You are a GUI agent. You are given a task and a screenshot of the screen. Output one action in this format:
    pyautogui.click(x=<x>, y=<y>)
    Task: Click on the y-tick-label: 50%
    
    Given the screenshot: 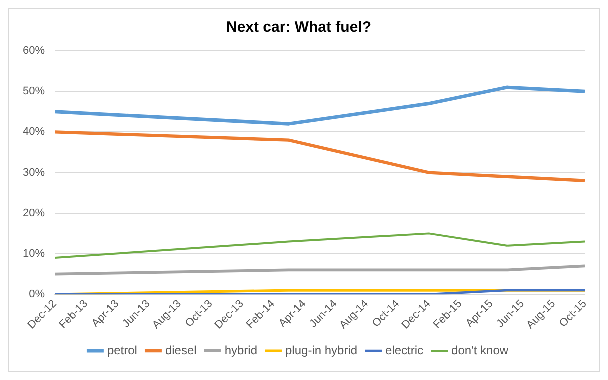 What is the action you would take?
    pyautogui.click(x=34, y=92)
    